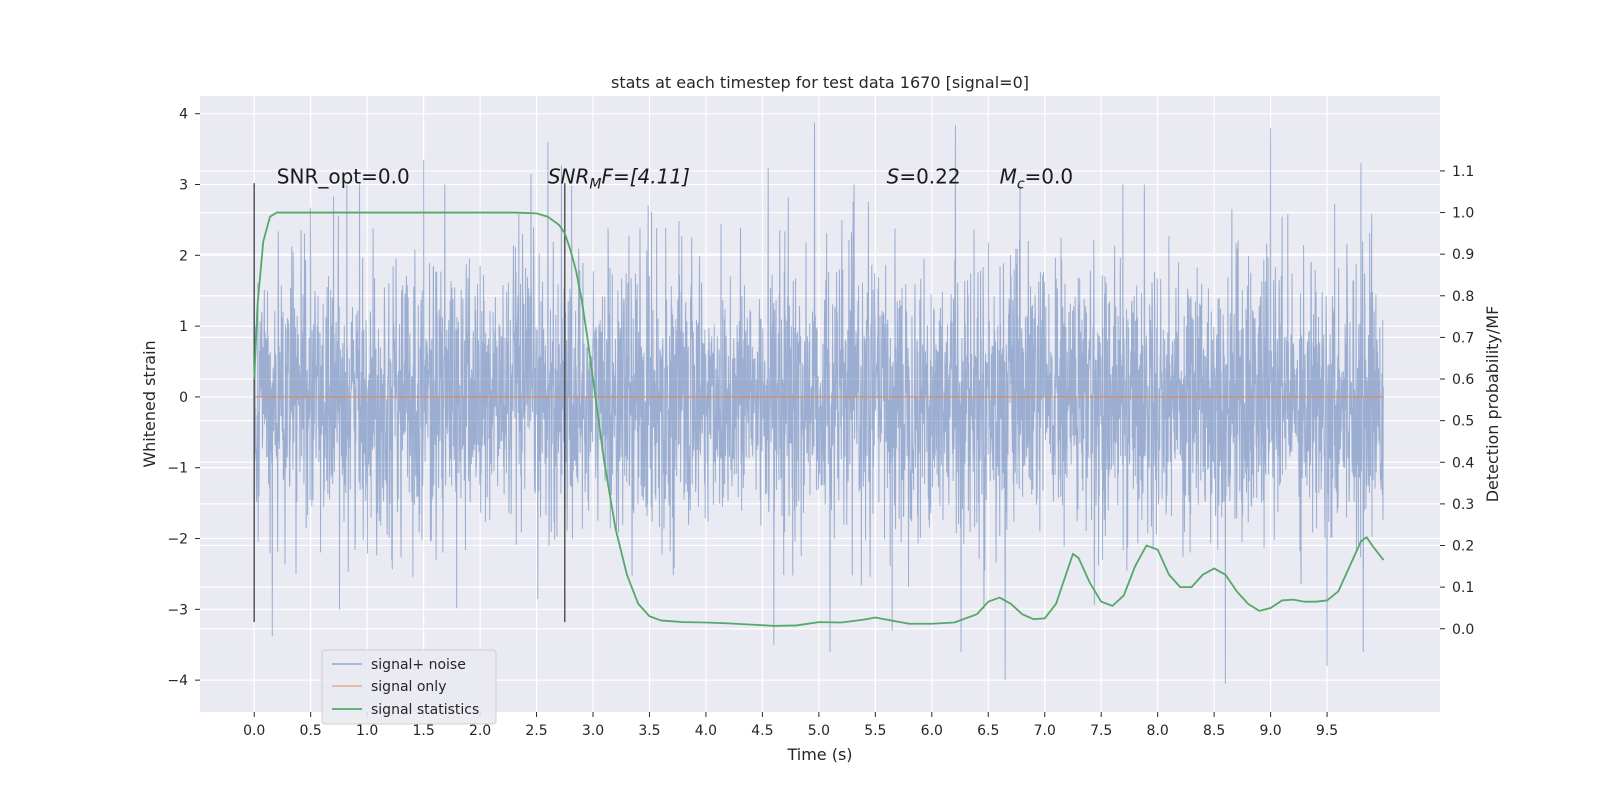 The width and height of the screenshot is (1600, 800). I want to click on y-axis-ticks: 4 3 2 1 0 −1 −2 −3 −4, so click(183, 398).